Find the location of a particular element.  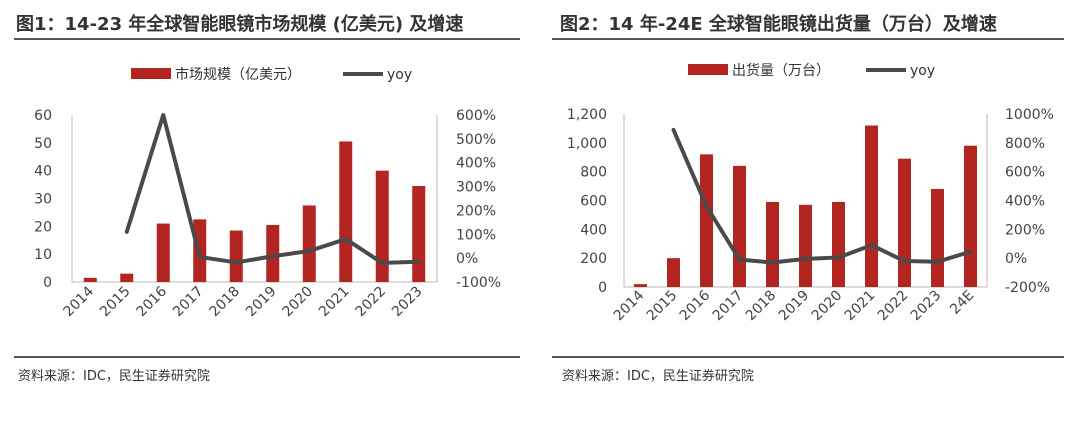

chart1-right-tick-label: 400% is located at coordinates (476, 164).